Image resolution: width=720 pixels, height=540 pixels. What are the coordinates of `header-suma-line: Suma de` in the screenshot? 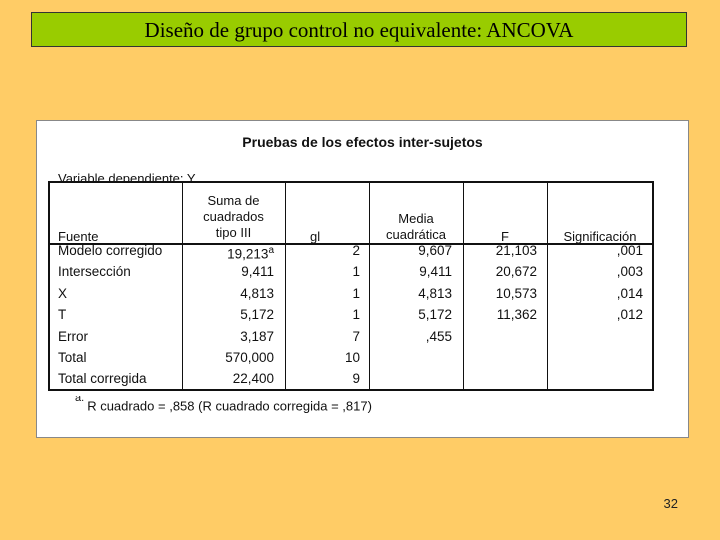 It's located at (233, 200).